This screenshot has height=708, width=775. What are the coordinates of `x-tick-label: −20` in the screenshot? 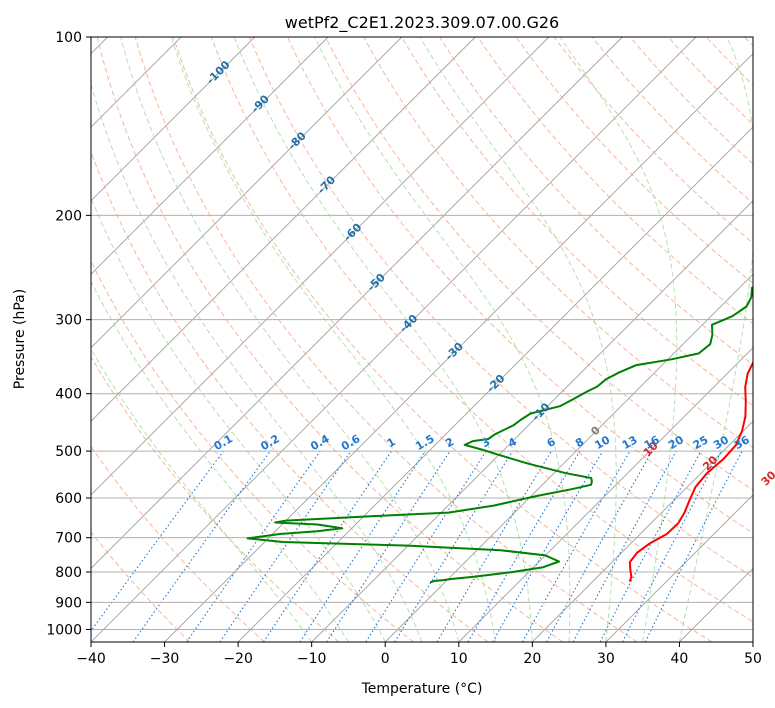 It's located at (238, 659).